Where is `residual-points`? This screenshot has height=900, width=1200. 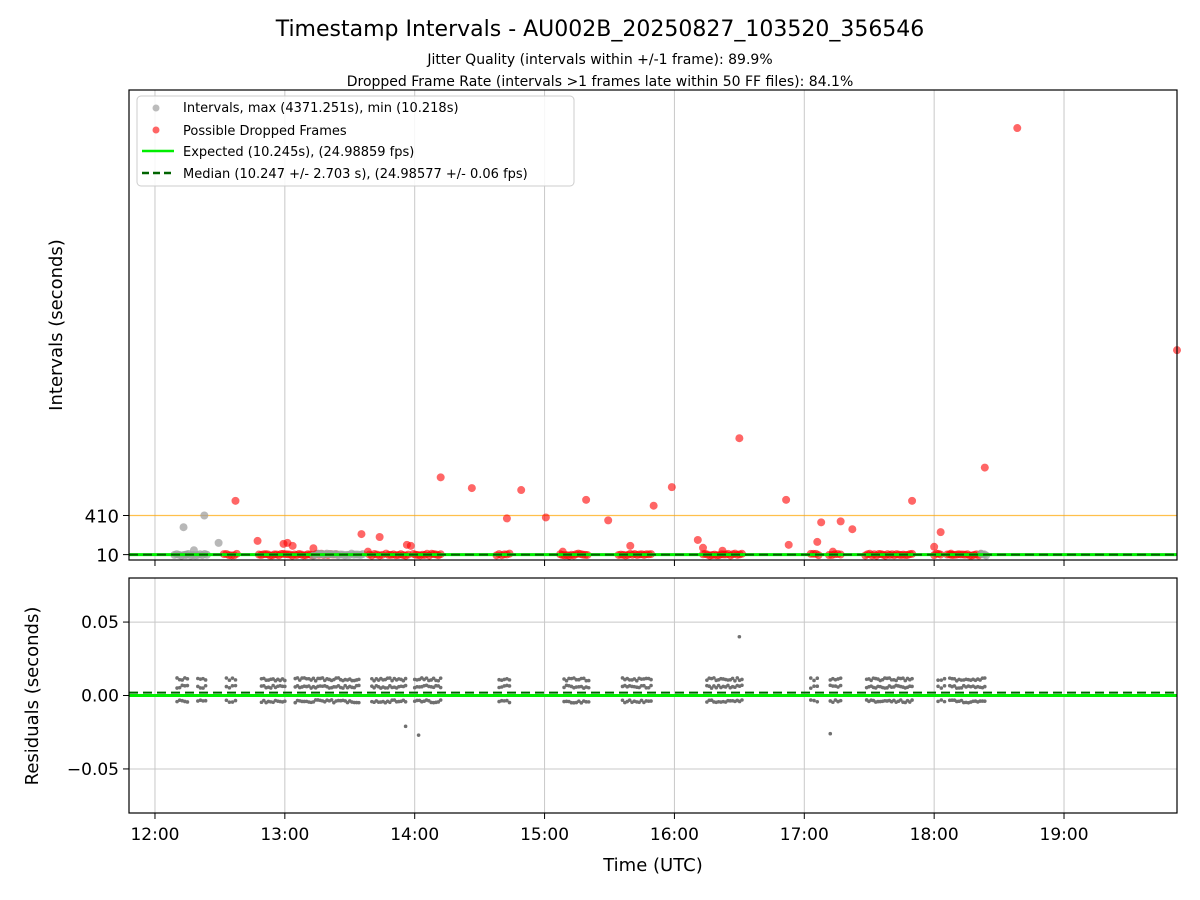
residual-points is located at coordinates (581, 685).